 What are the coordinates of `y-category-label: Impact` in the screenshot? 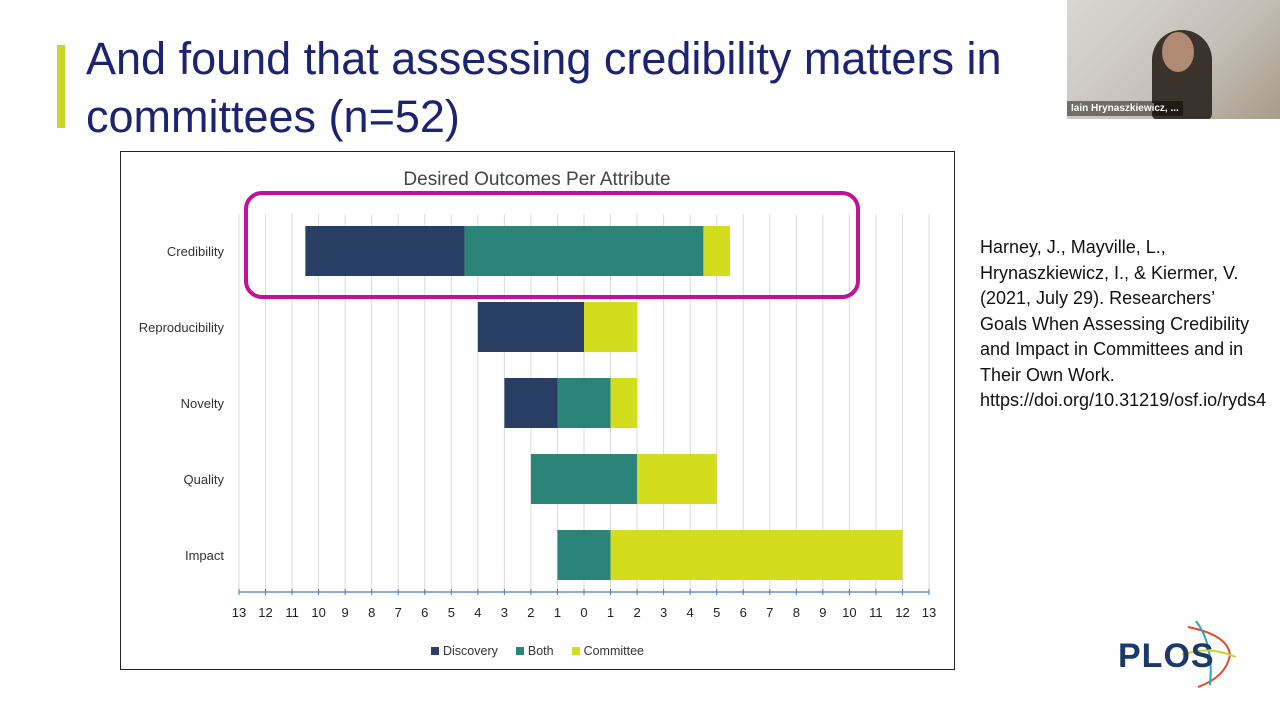 It's located at (204, 555).